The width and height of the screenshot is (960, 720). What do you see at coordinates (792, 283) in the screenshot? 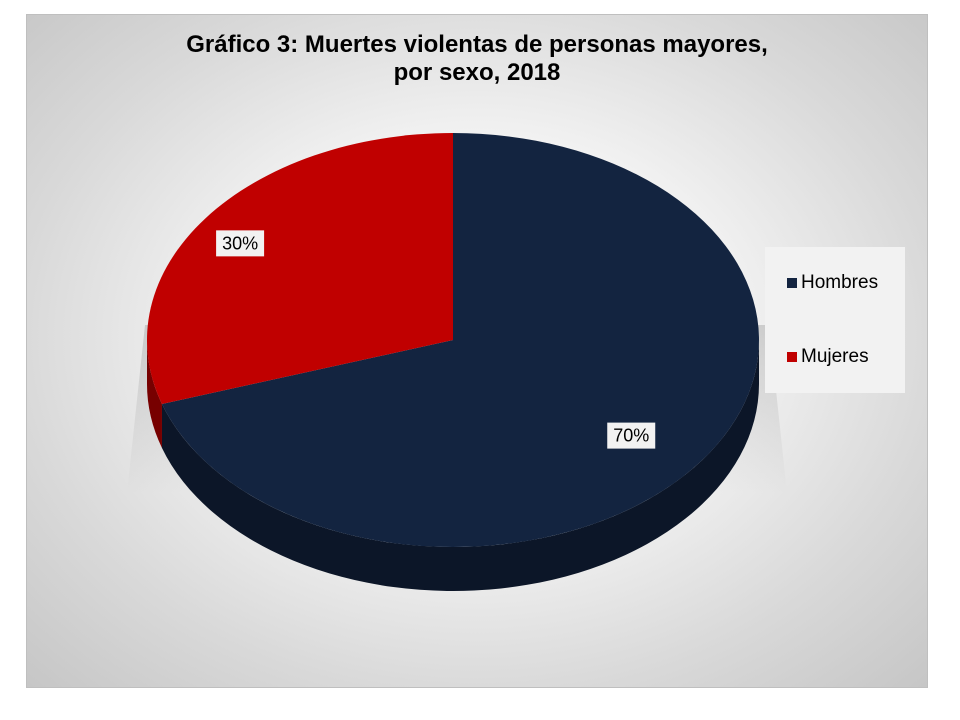
I see `legend-swatch-hombres` at bounding box center [792, 283].